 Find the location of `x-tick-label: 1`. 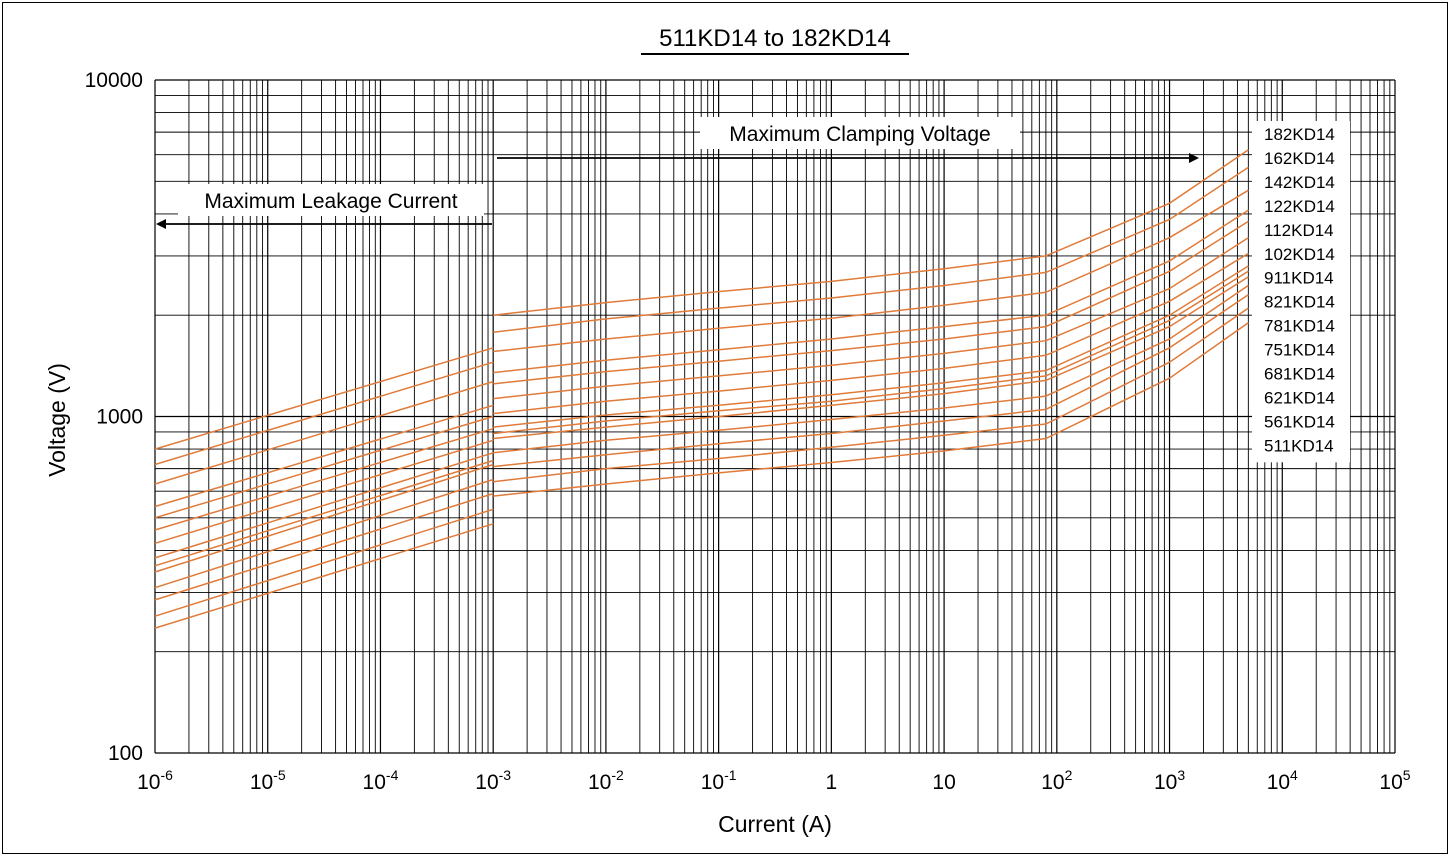

x-tick-label: 1 is located at coordinates (832, 782).